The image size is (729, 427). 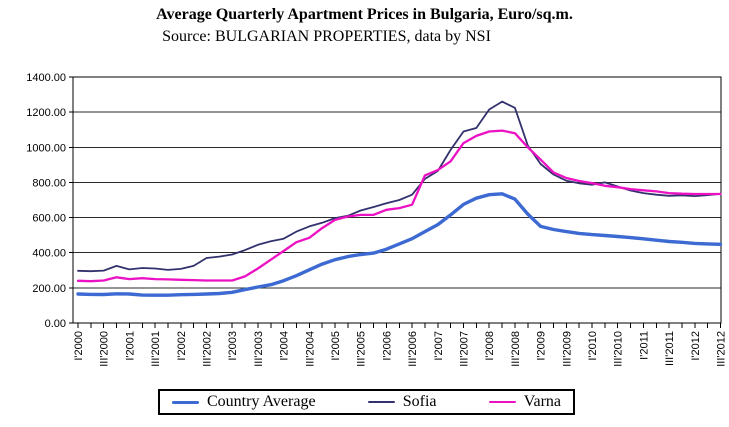 I want to click on legend-label-varna: Varna, so click(x=542, y=401).